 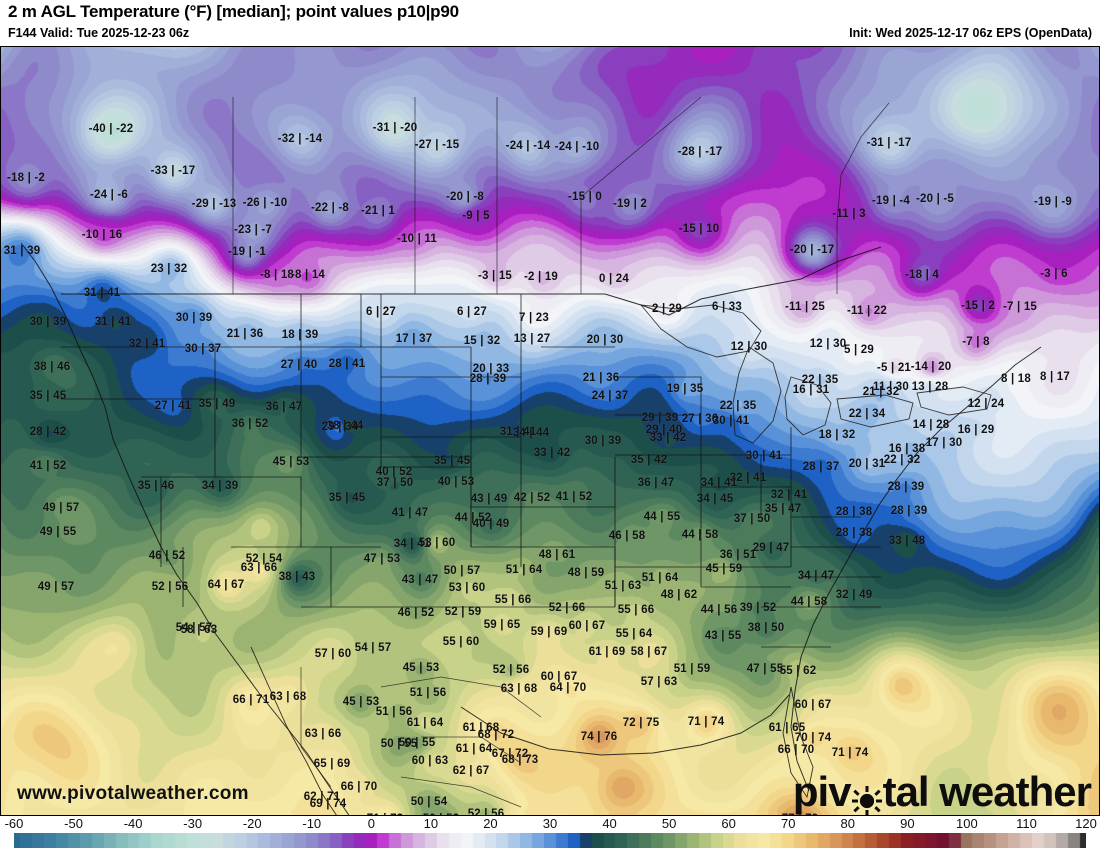 I want to click on point-value-label: 46 | 52, so click(x=167, y=556).